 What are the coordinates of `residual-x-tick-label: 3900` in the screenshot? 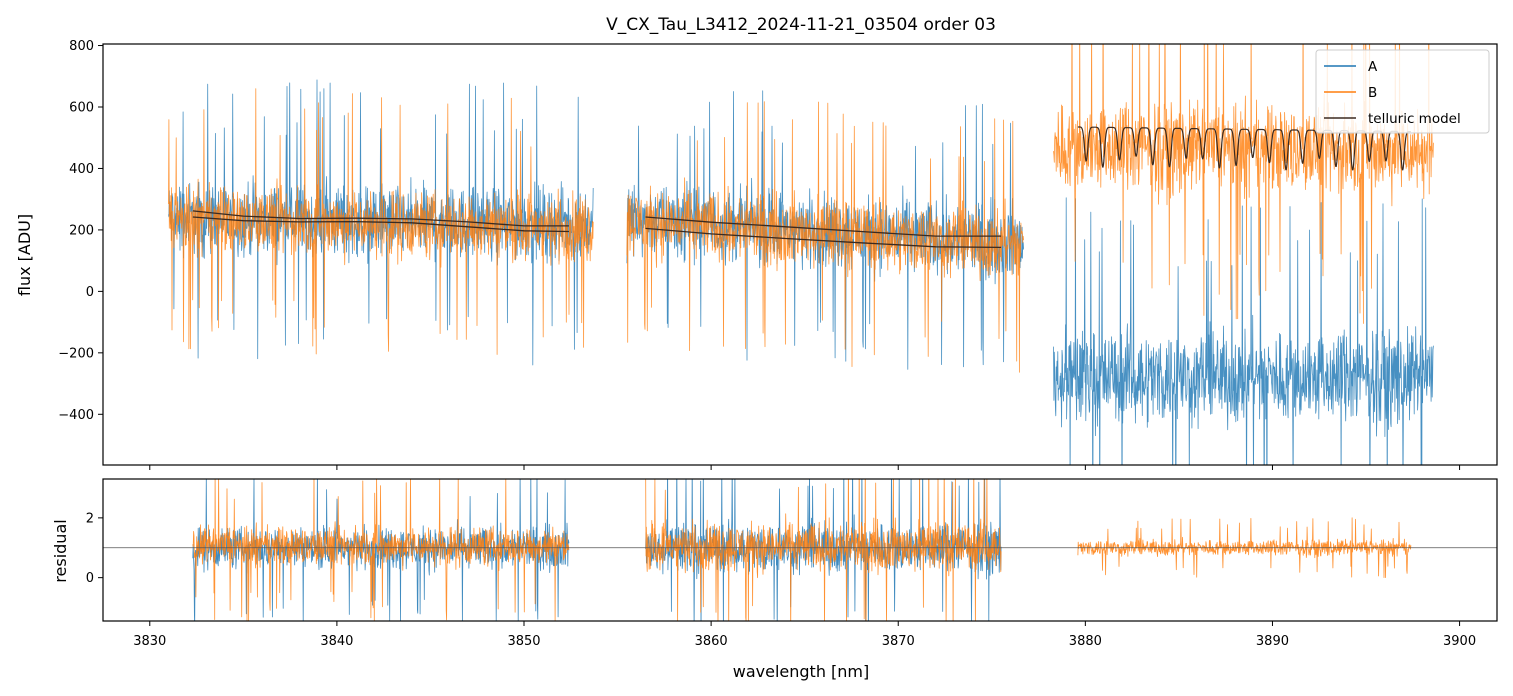 It's located at (1459, 641).